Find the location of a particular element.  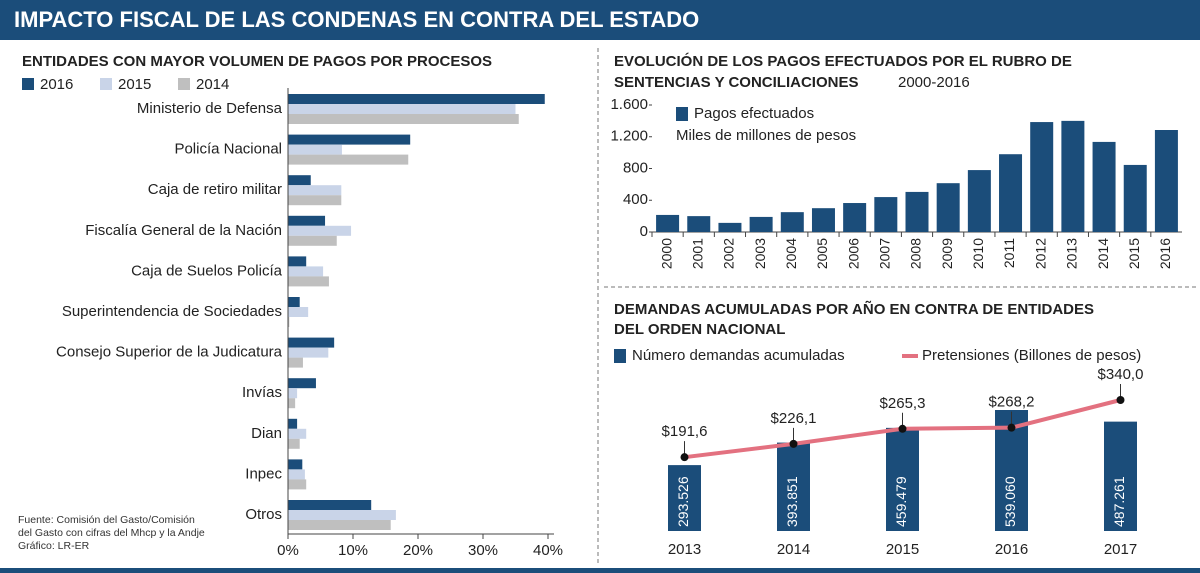

chart-title: DEL ORDEN NACIONAL is located at coordinates (699, 329).